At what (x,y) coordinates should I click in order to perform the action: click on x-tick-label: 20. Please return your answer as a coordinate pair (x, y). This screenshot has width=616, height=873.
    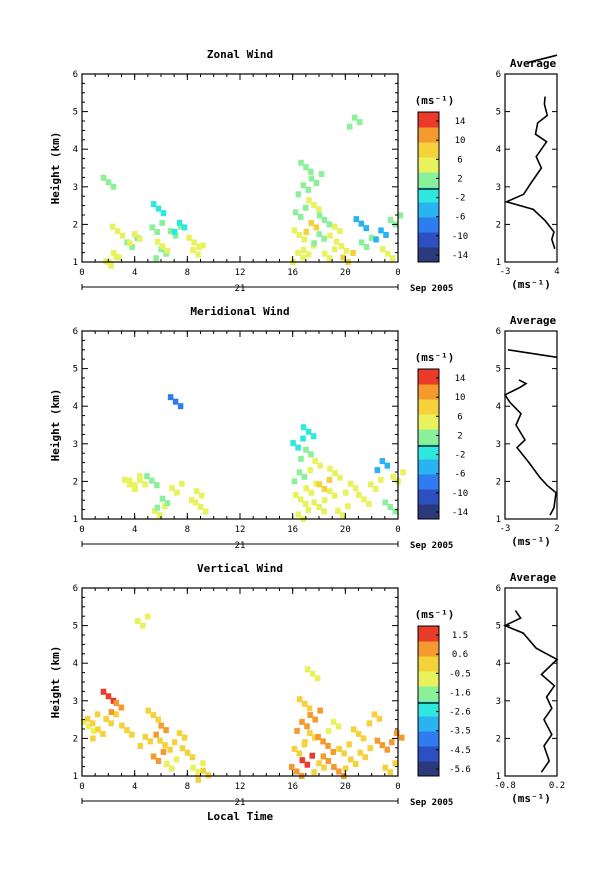
    Looking at the image, I should click on (345, 530).